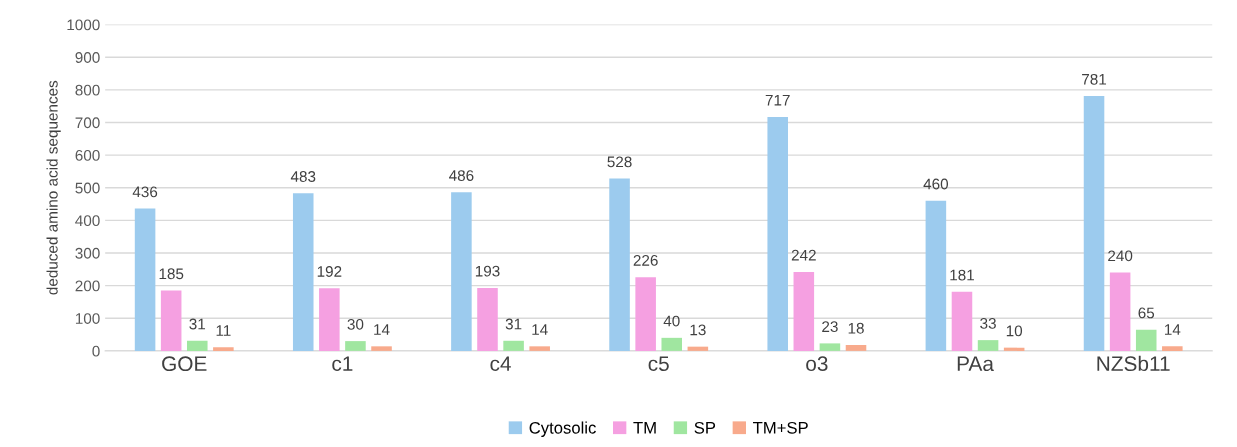  What do you see at coordinates (936, 184) in the screenshot?
I see `data-label: 460` at bounding box center [936, 184].